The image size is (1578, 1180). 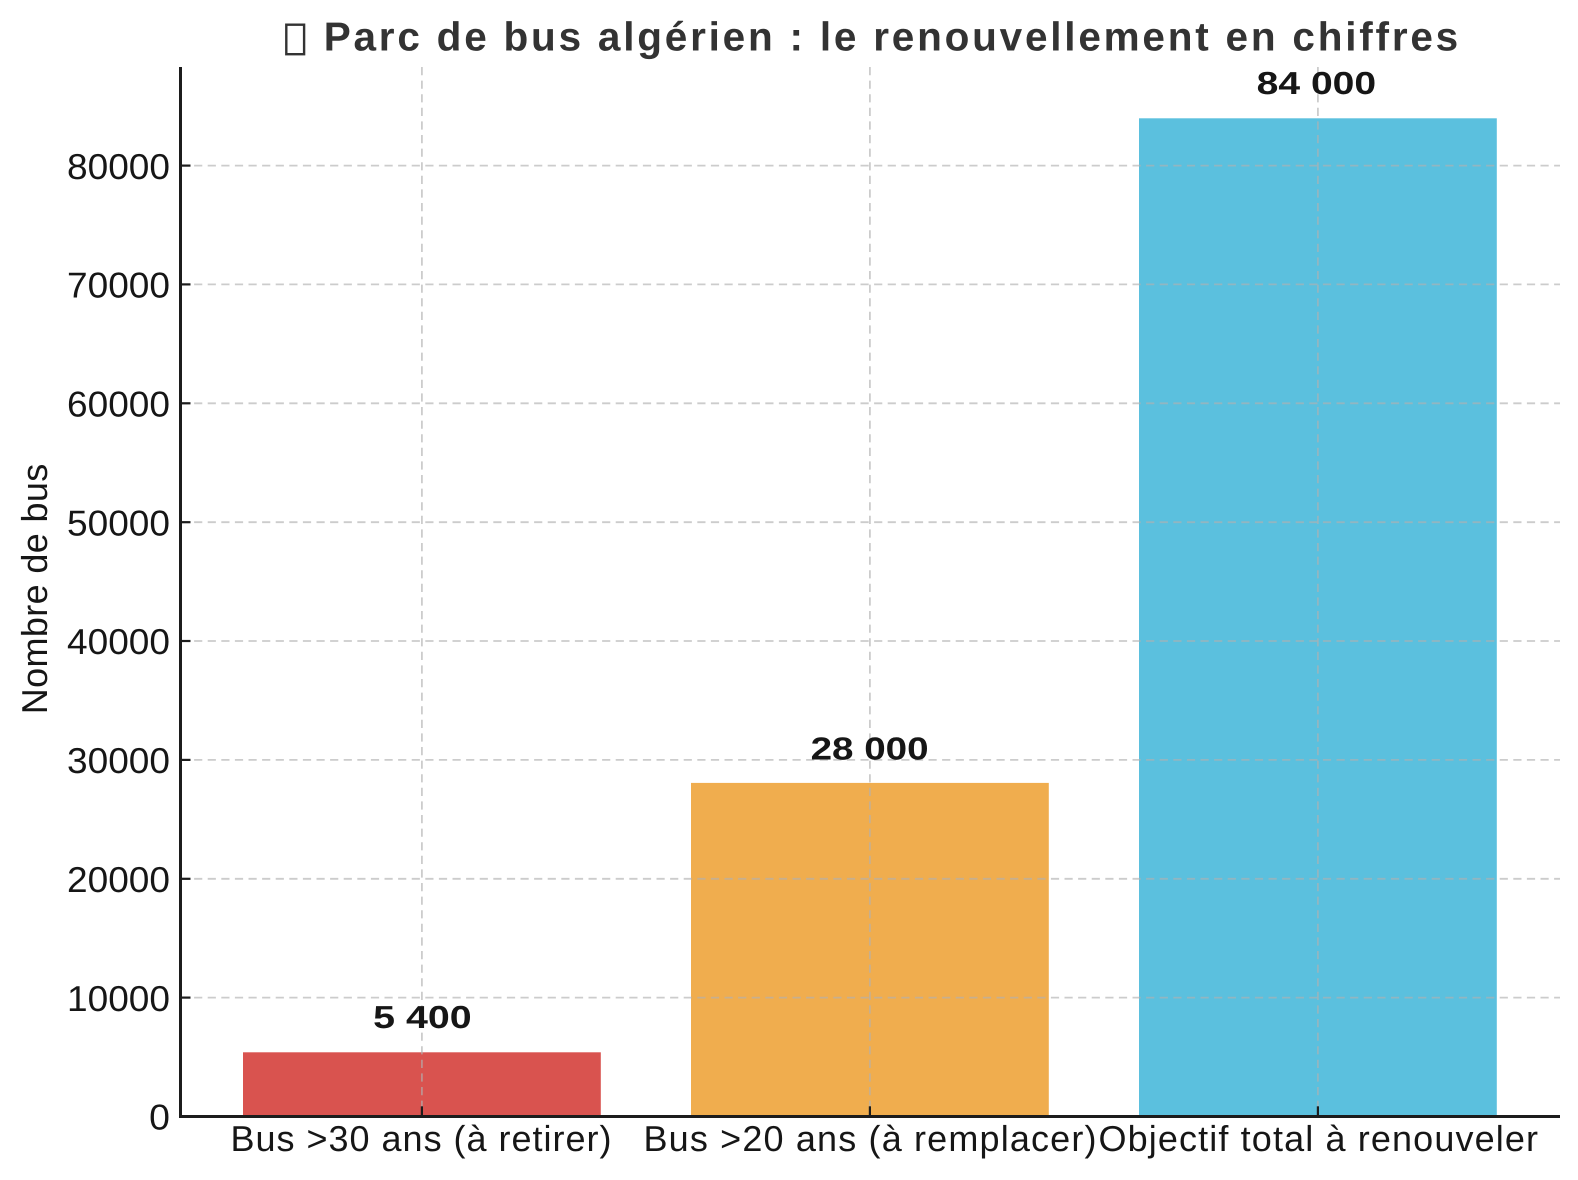 I want to click on svg-text: 10000, so click(x=118, y=998).